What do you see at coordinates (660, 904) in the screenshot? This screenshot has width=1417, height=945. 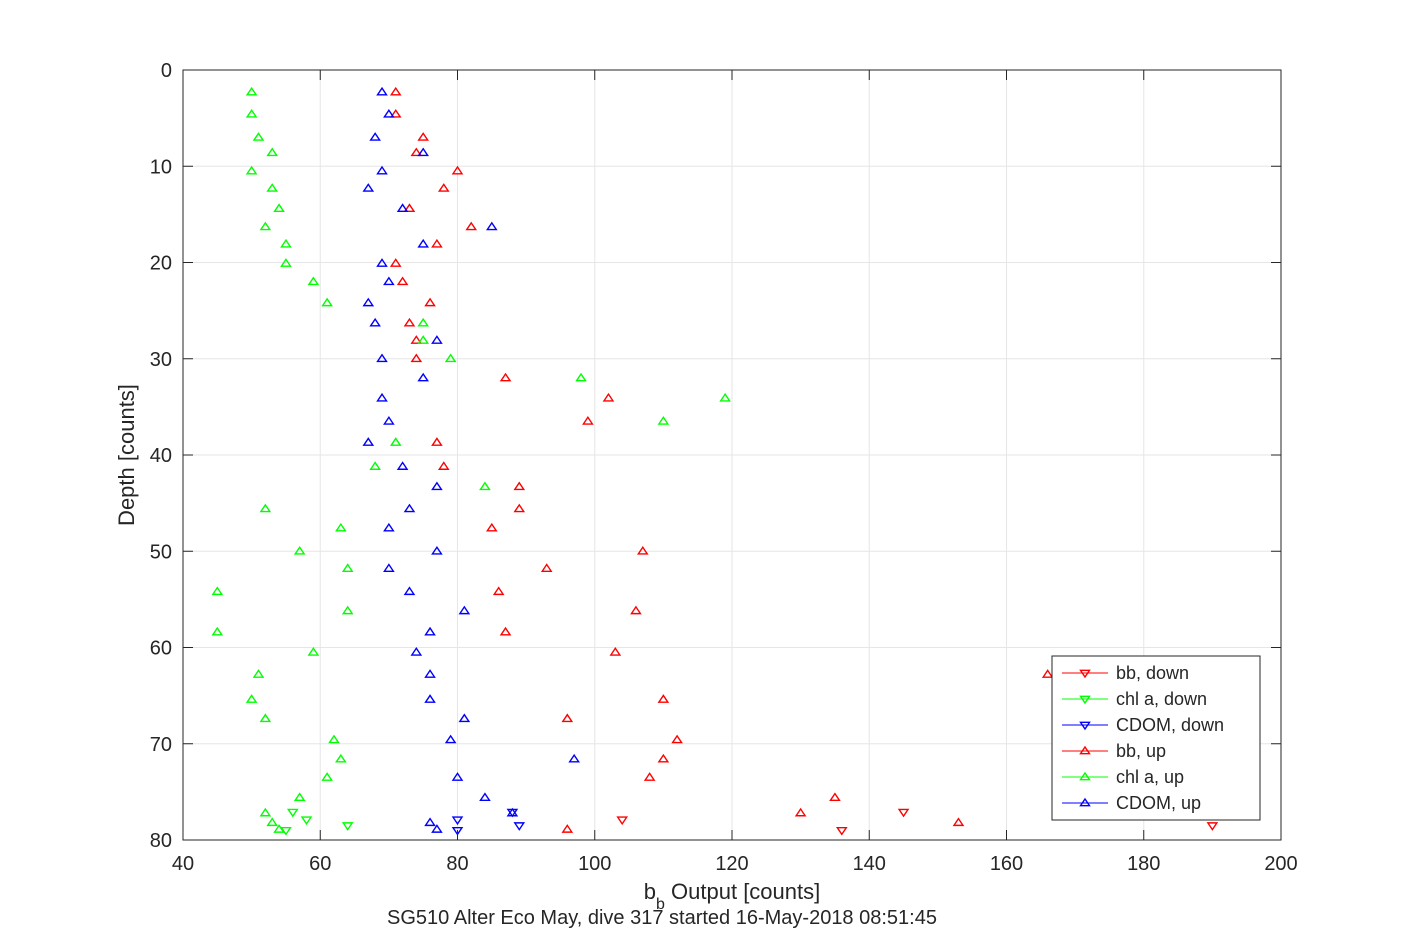 I see `x-axis-label-subscript: b` at bounding box center [660, 904].